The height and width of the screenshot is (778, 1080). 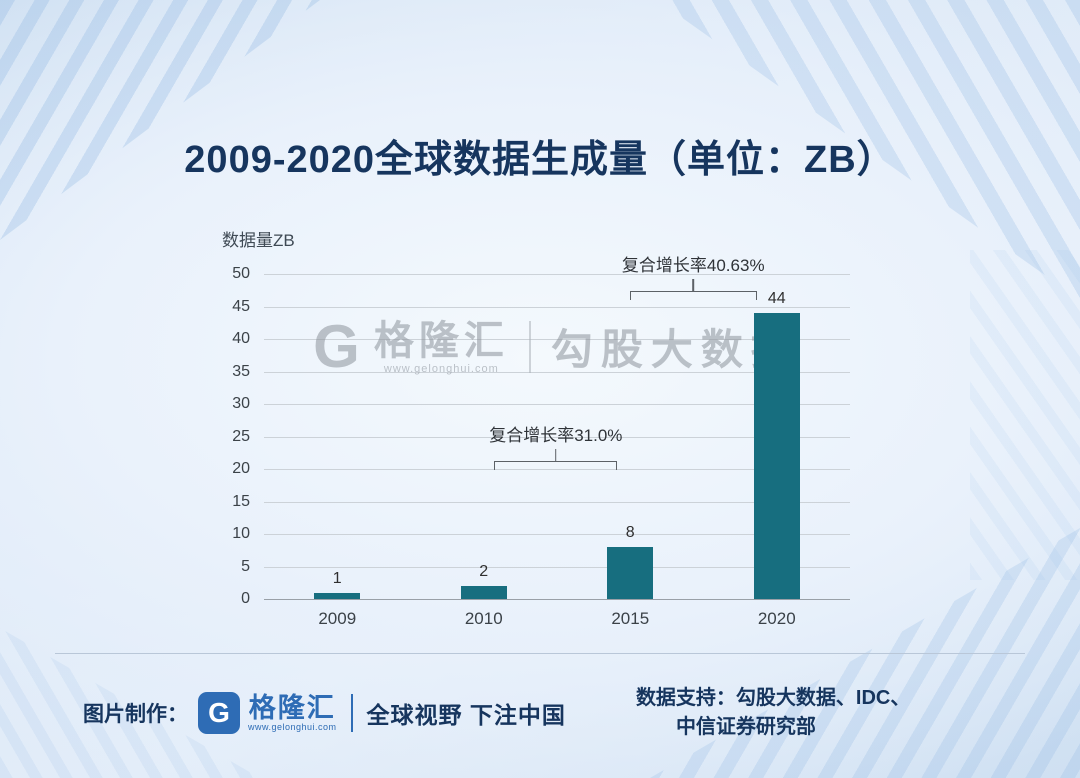 I want to click on y-tick-label: 50, so click(x=241, y=273).